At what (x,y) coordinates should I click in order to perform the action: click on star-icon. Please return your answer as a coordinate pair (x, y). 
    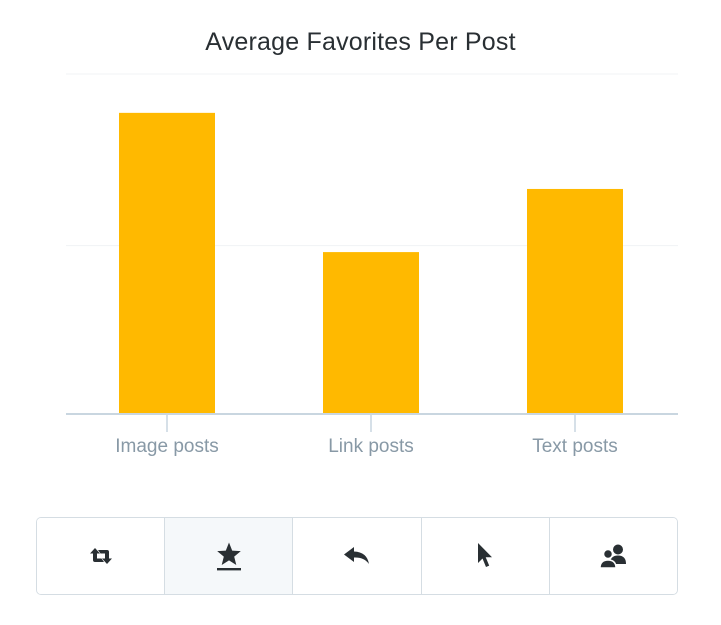
    Looking at the image, I should click on (229, 556).